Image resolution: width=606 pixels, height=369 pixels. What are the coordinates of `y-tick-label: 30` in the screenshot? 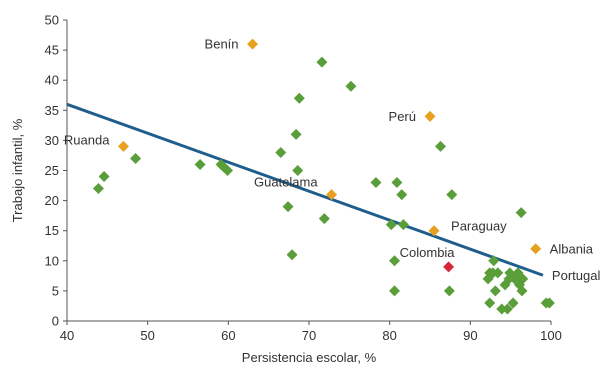 It's located at (52, 140).